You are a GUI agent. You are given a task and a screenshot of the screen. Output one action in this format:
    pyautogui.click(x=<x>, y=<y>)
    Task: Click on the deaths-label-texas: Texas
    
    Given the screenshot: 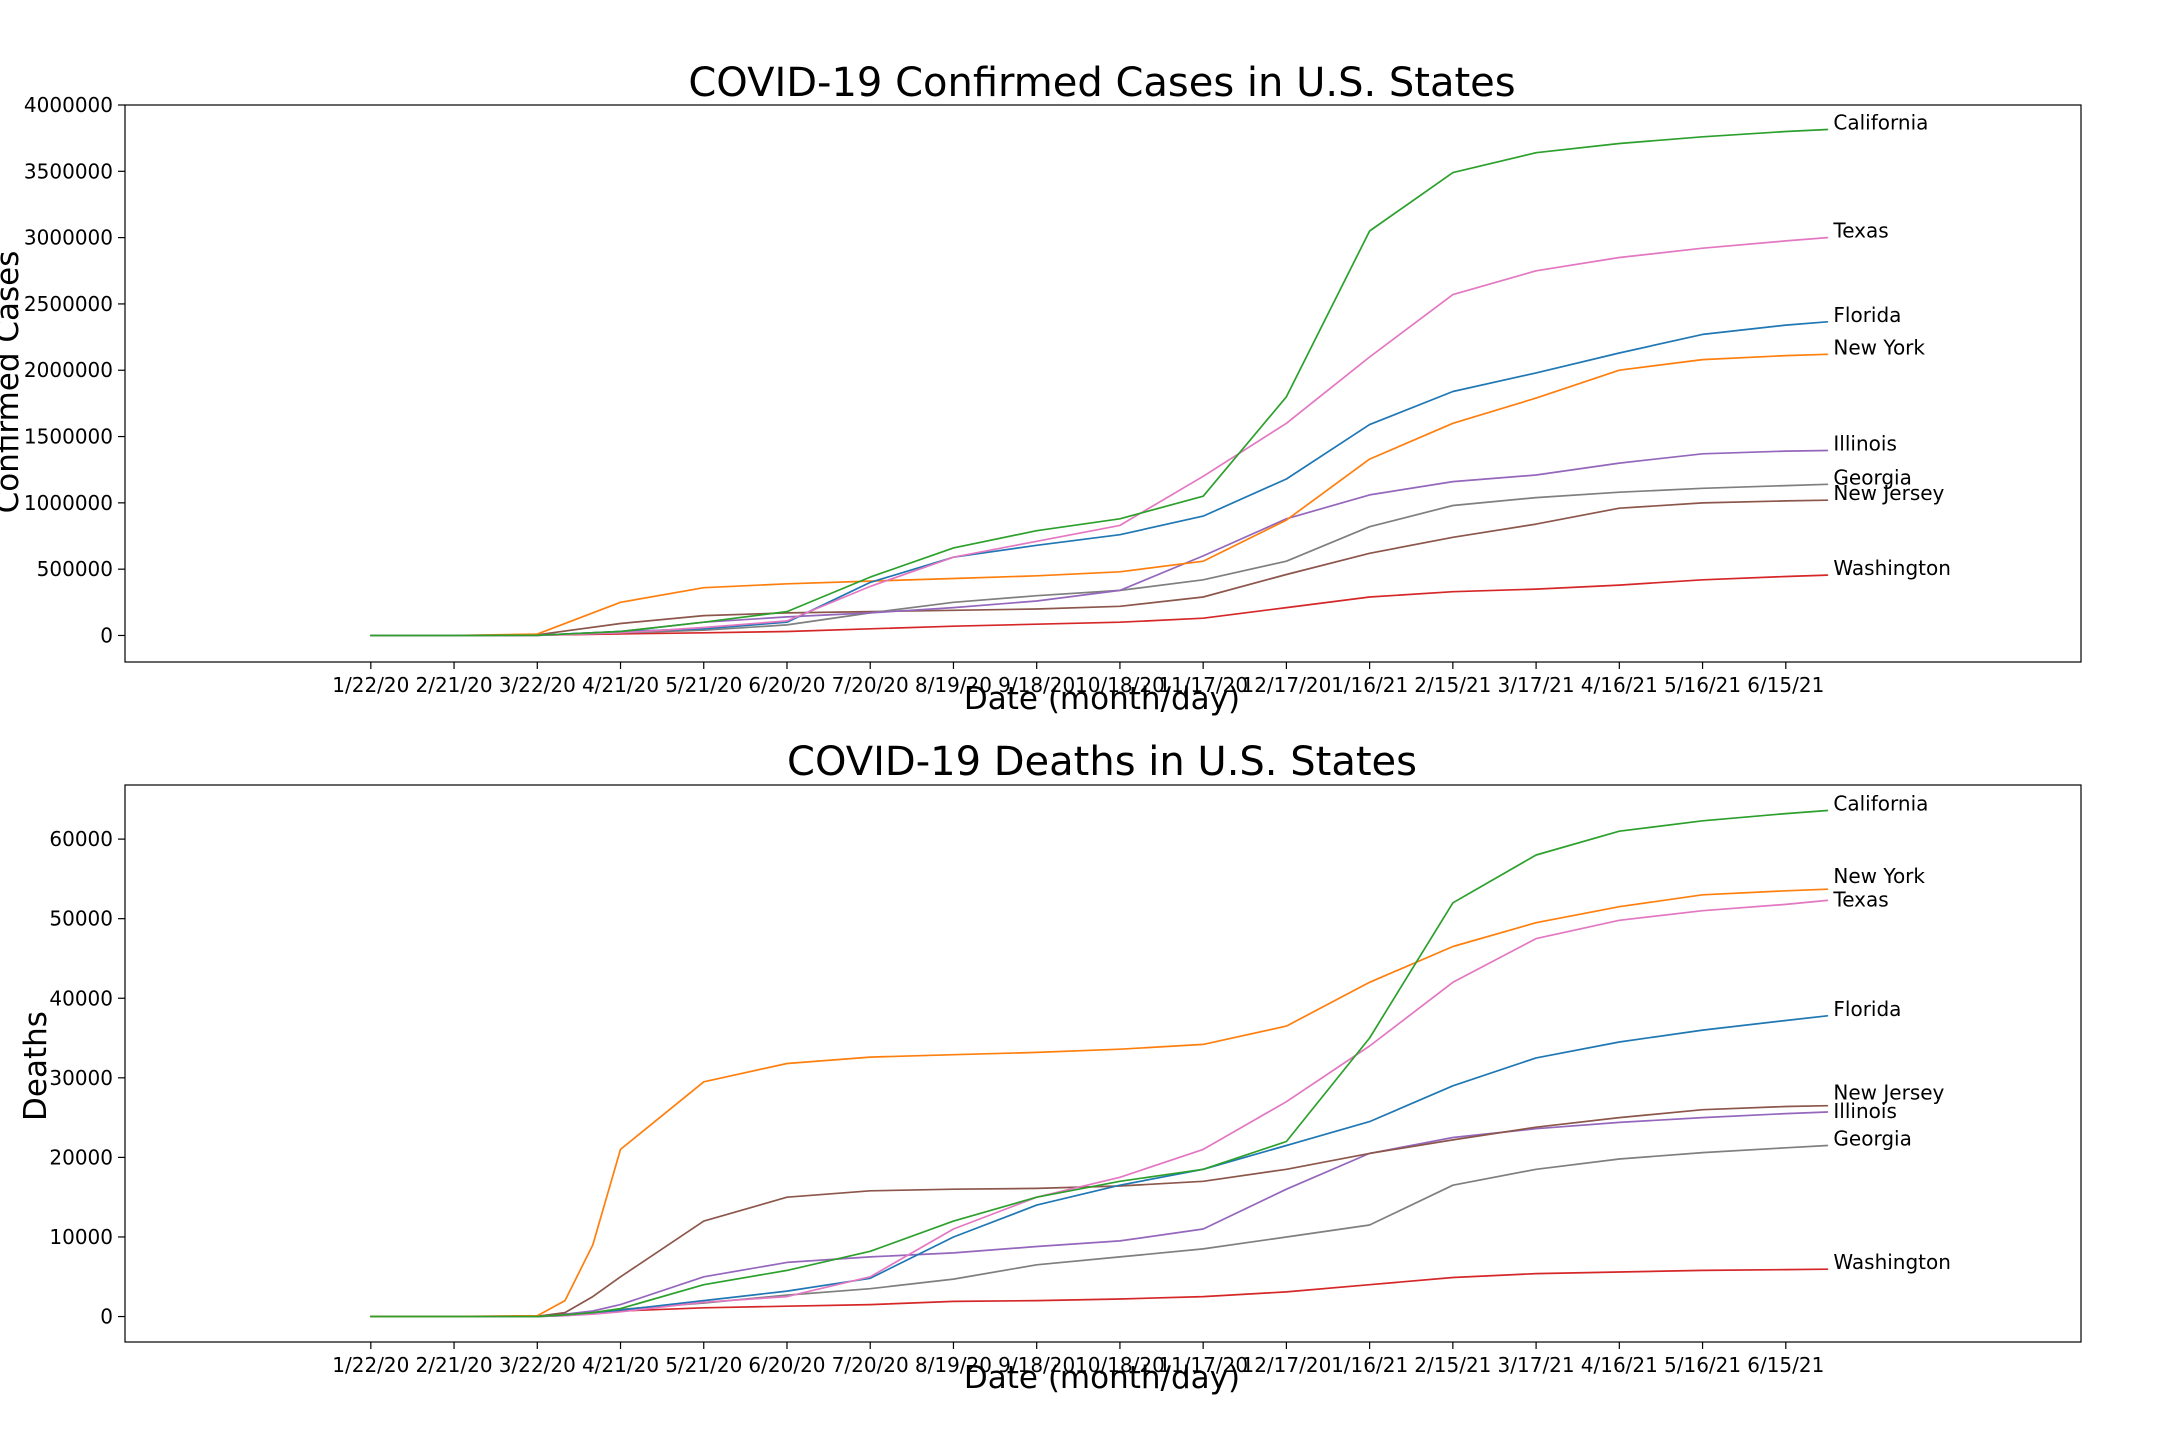 What is the action you would take?
    pyautogui.click(x=1860, y=899)
    